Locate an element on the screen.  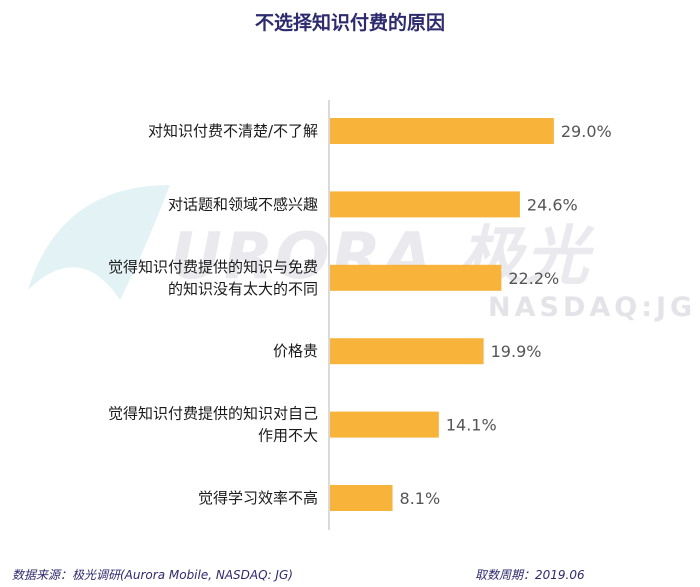
watermark-logo-shape is located at coordinates (99, 242).